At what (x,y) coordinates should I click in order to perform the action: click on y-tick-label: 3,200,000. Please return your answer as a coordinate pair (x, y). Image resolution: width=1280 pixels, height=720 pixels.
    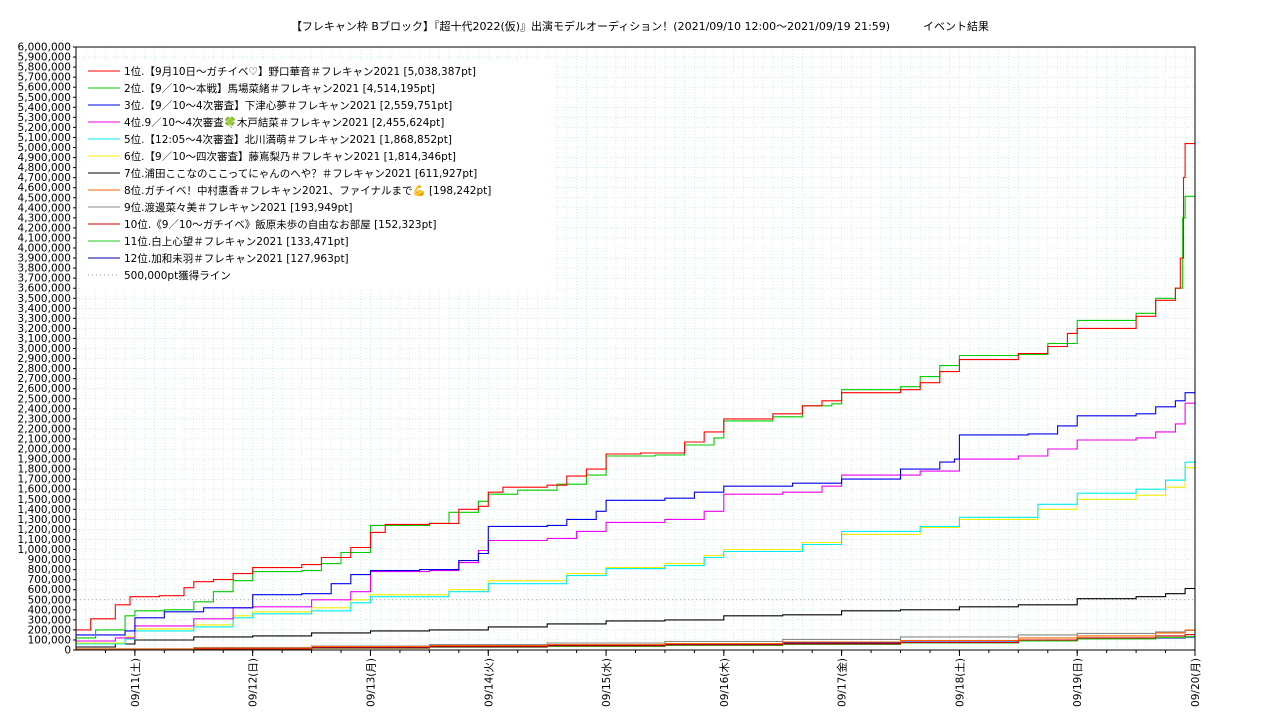
    Looking at the image, I should click on (44, 329).